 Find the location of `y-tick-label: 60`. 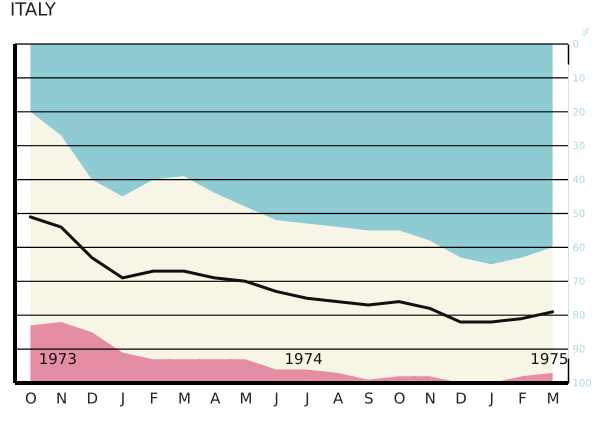

y-tick-label: 60 is located at coordinates (579, 248).